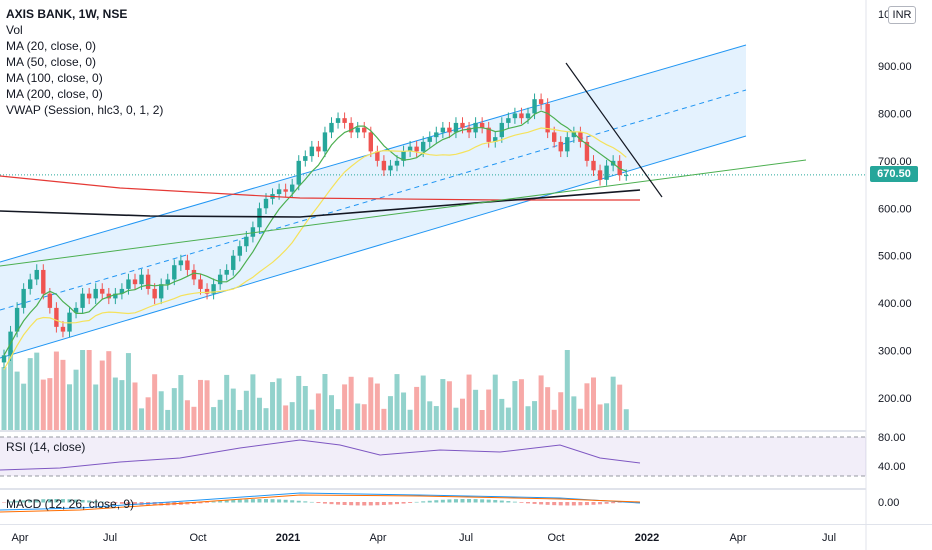 The width and height of the screenshot is (932, 550). I want to click on legend-ma200: MA (200, close, 0), so click(54, 94).